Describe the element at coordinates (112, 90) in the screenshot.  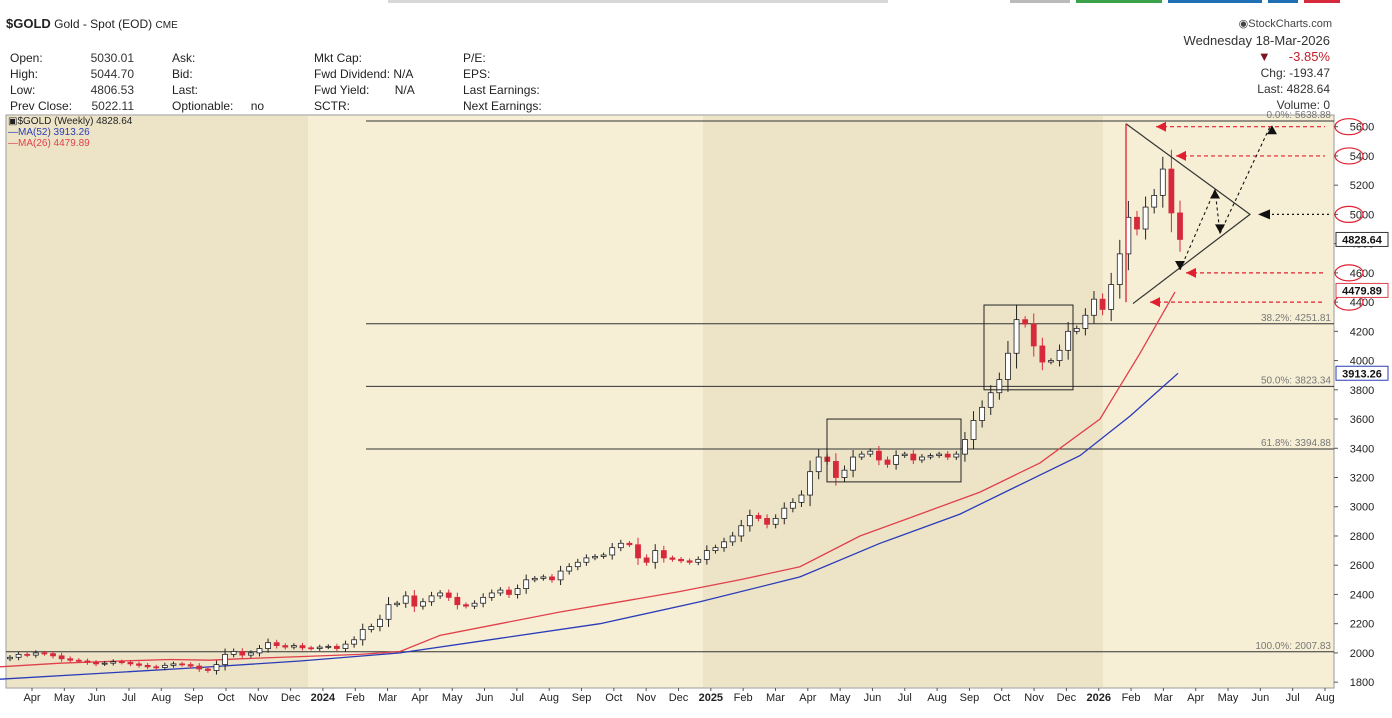
I see `low-value: 4806.53` at that location.